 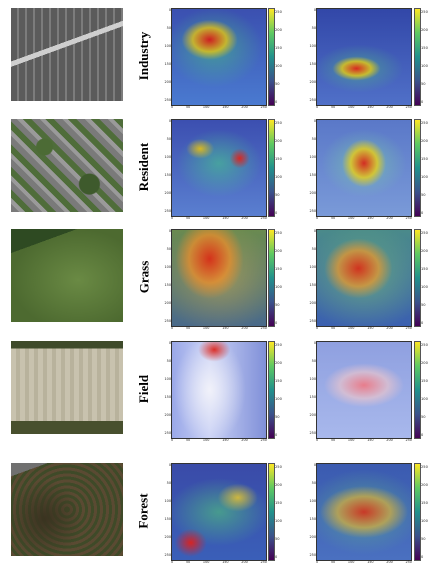 What do you see at coordinates (143, 389) in the screenshot?
I see `row-label: Field` at bounding box center [143, 389].